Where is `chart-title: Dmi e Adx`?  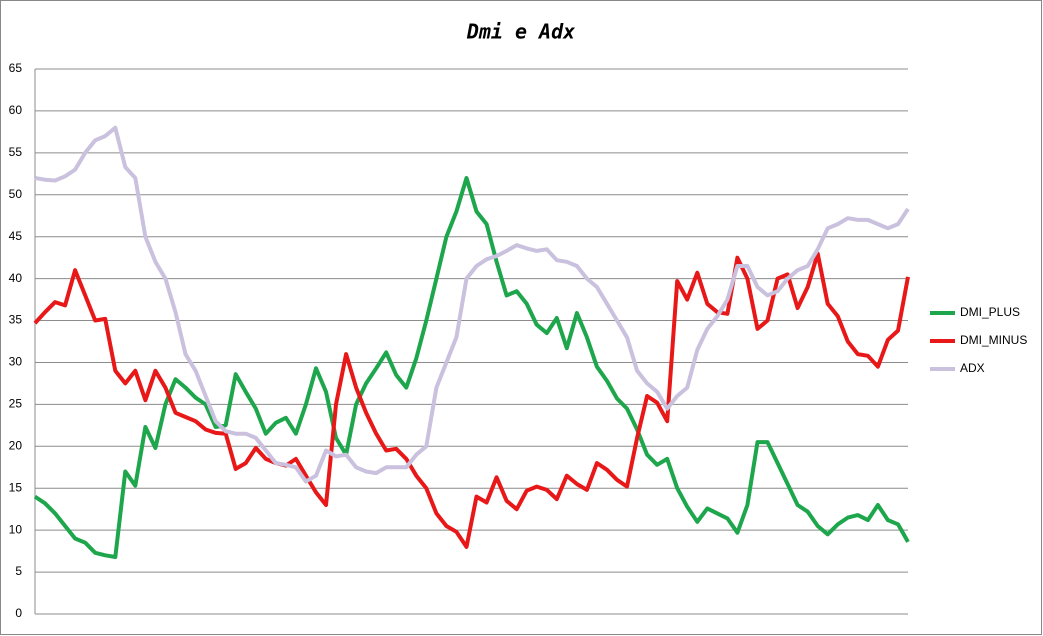 chart-title: Dmi e Adx is located at coordinates (520, 32).